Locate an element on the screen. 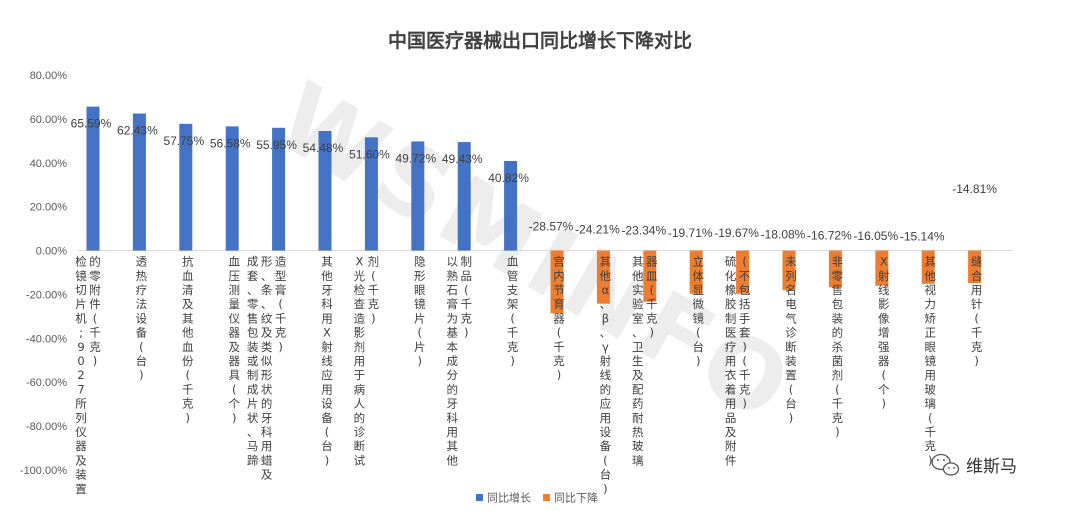 This screenshot has height=518, width=1080. category-label: 血管支架(千克) is located at coordinates (513, 311).